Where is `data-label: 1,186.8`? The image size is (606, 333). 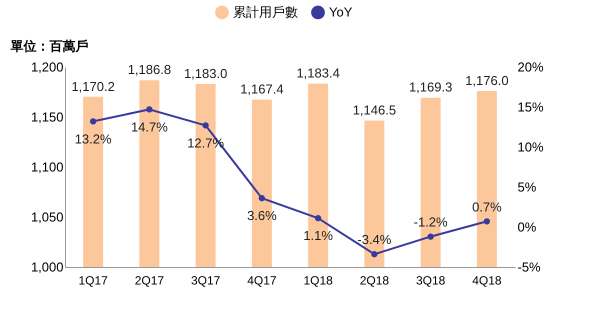 data-label: 1,186.8 is located at coordinates (150, 70).